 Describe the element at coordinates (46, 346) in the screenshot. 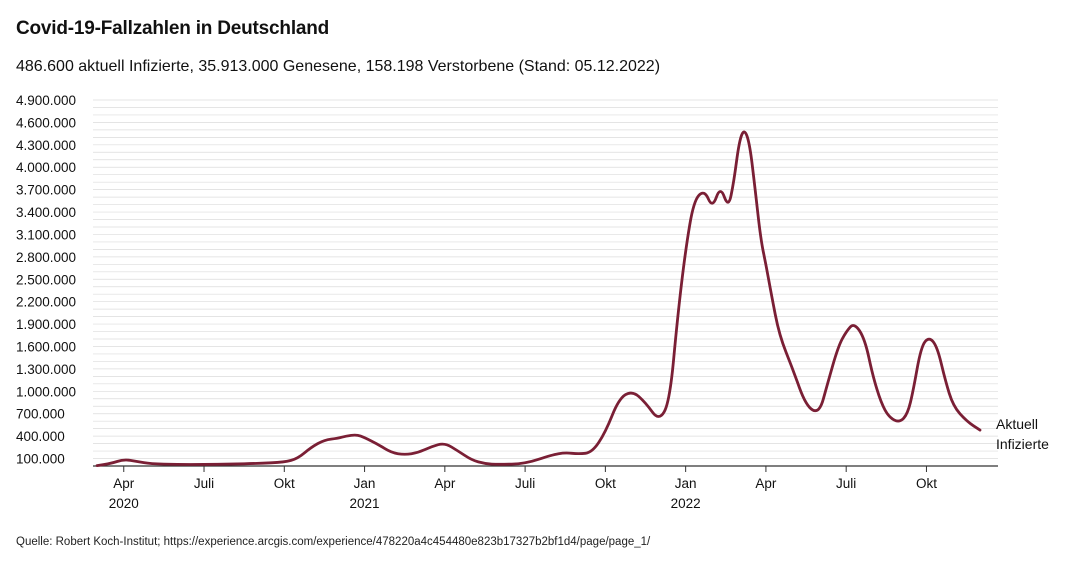

I see `y-tick-label: 1.600.000` at that location.